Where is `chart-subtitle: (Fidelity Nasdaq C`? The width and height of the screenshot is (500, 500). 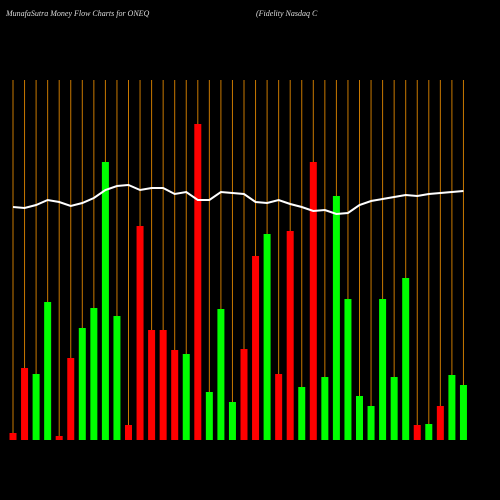 chart-subtitle: (Fidelity Nasdaq C is located at coordinates (287, 13).